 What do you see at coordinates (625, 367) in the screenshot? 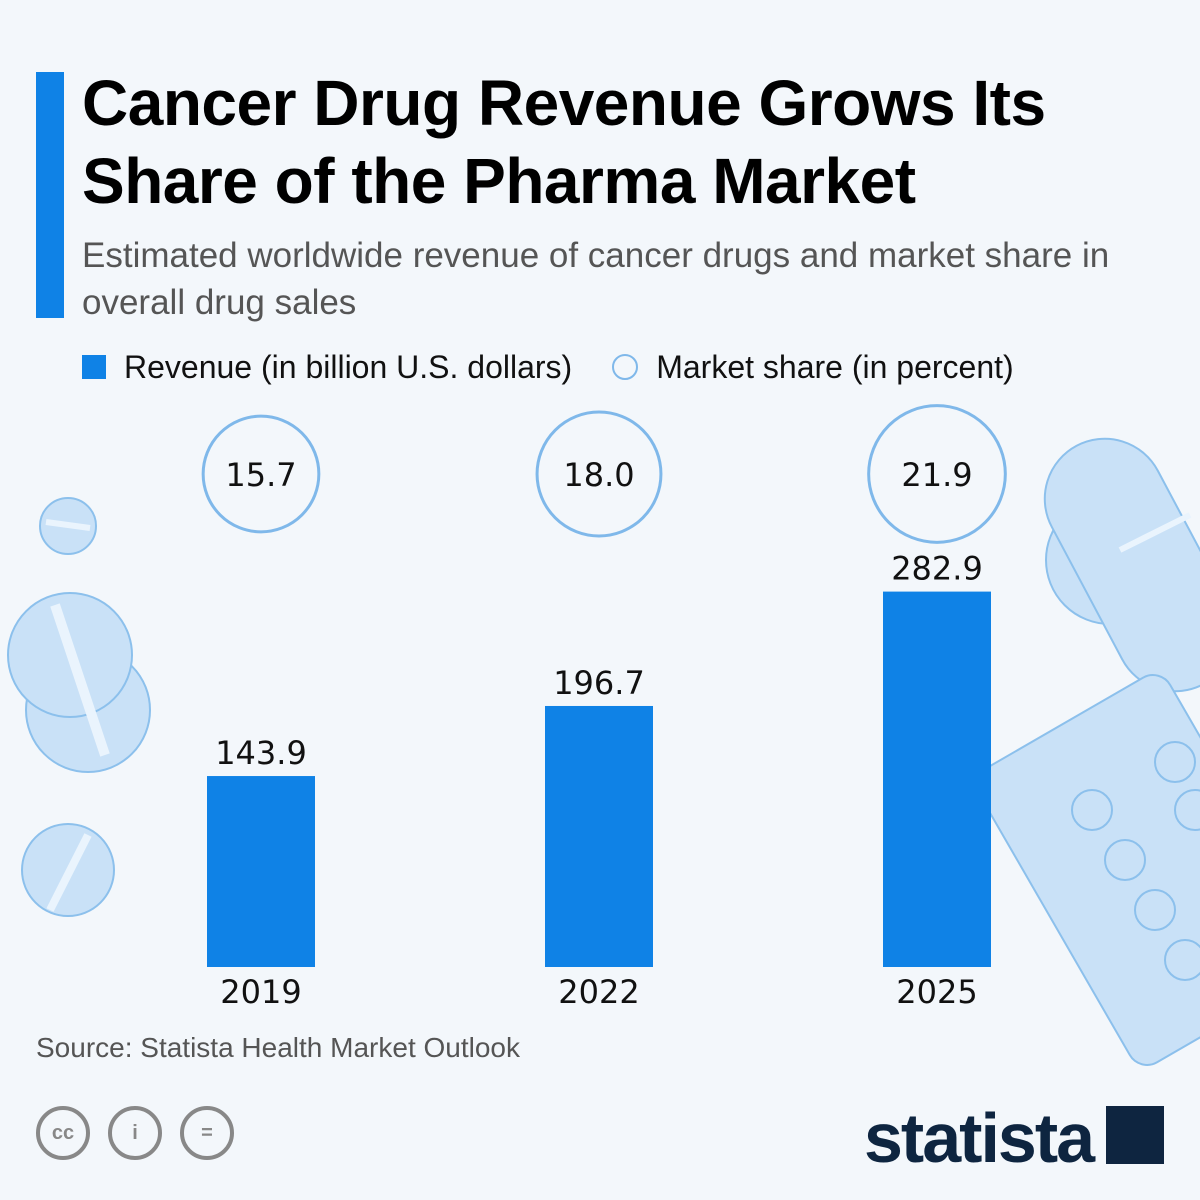
I see `legend-circle-icon` at bounding box center [625, 367].